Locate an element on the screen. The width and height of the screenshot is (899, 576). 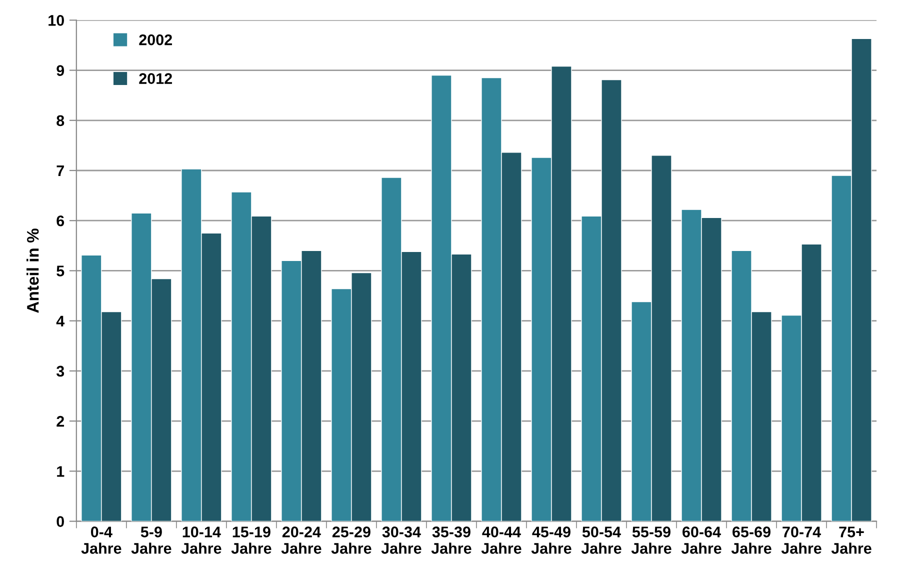
y-tick-label: 4 is located at coordinates (60, 321).